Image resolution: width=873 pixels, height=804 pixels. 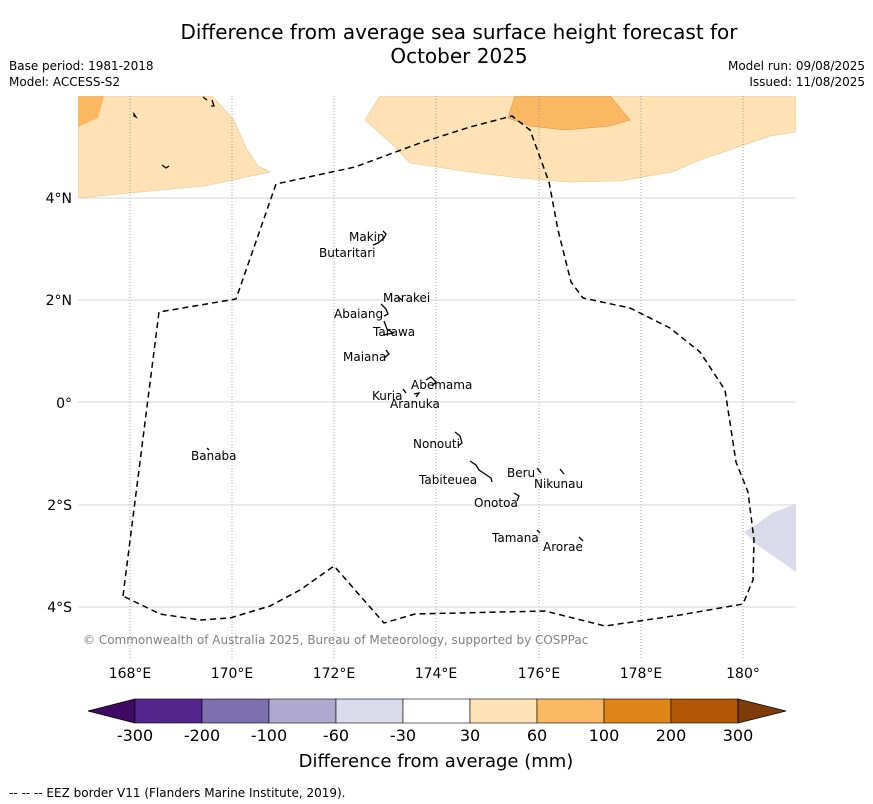 What do you see at coordinates (580, 139) in the screenshot?
I see `anomaly-30-60-north` at bounding box center [580, 139].